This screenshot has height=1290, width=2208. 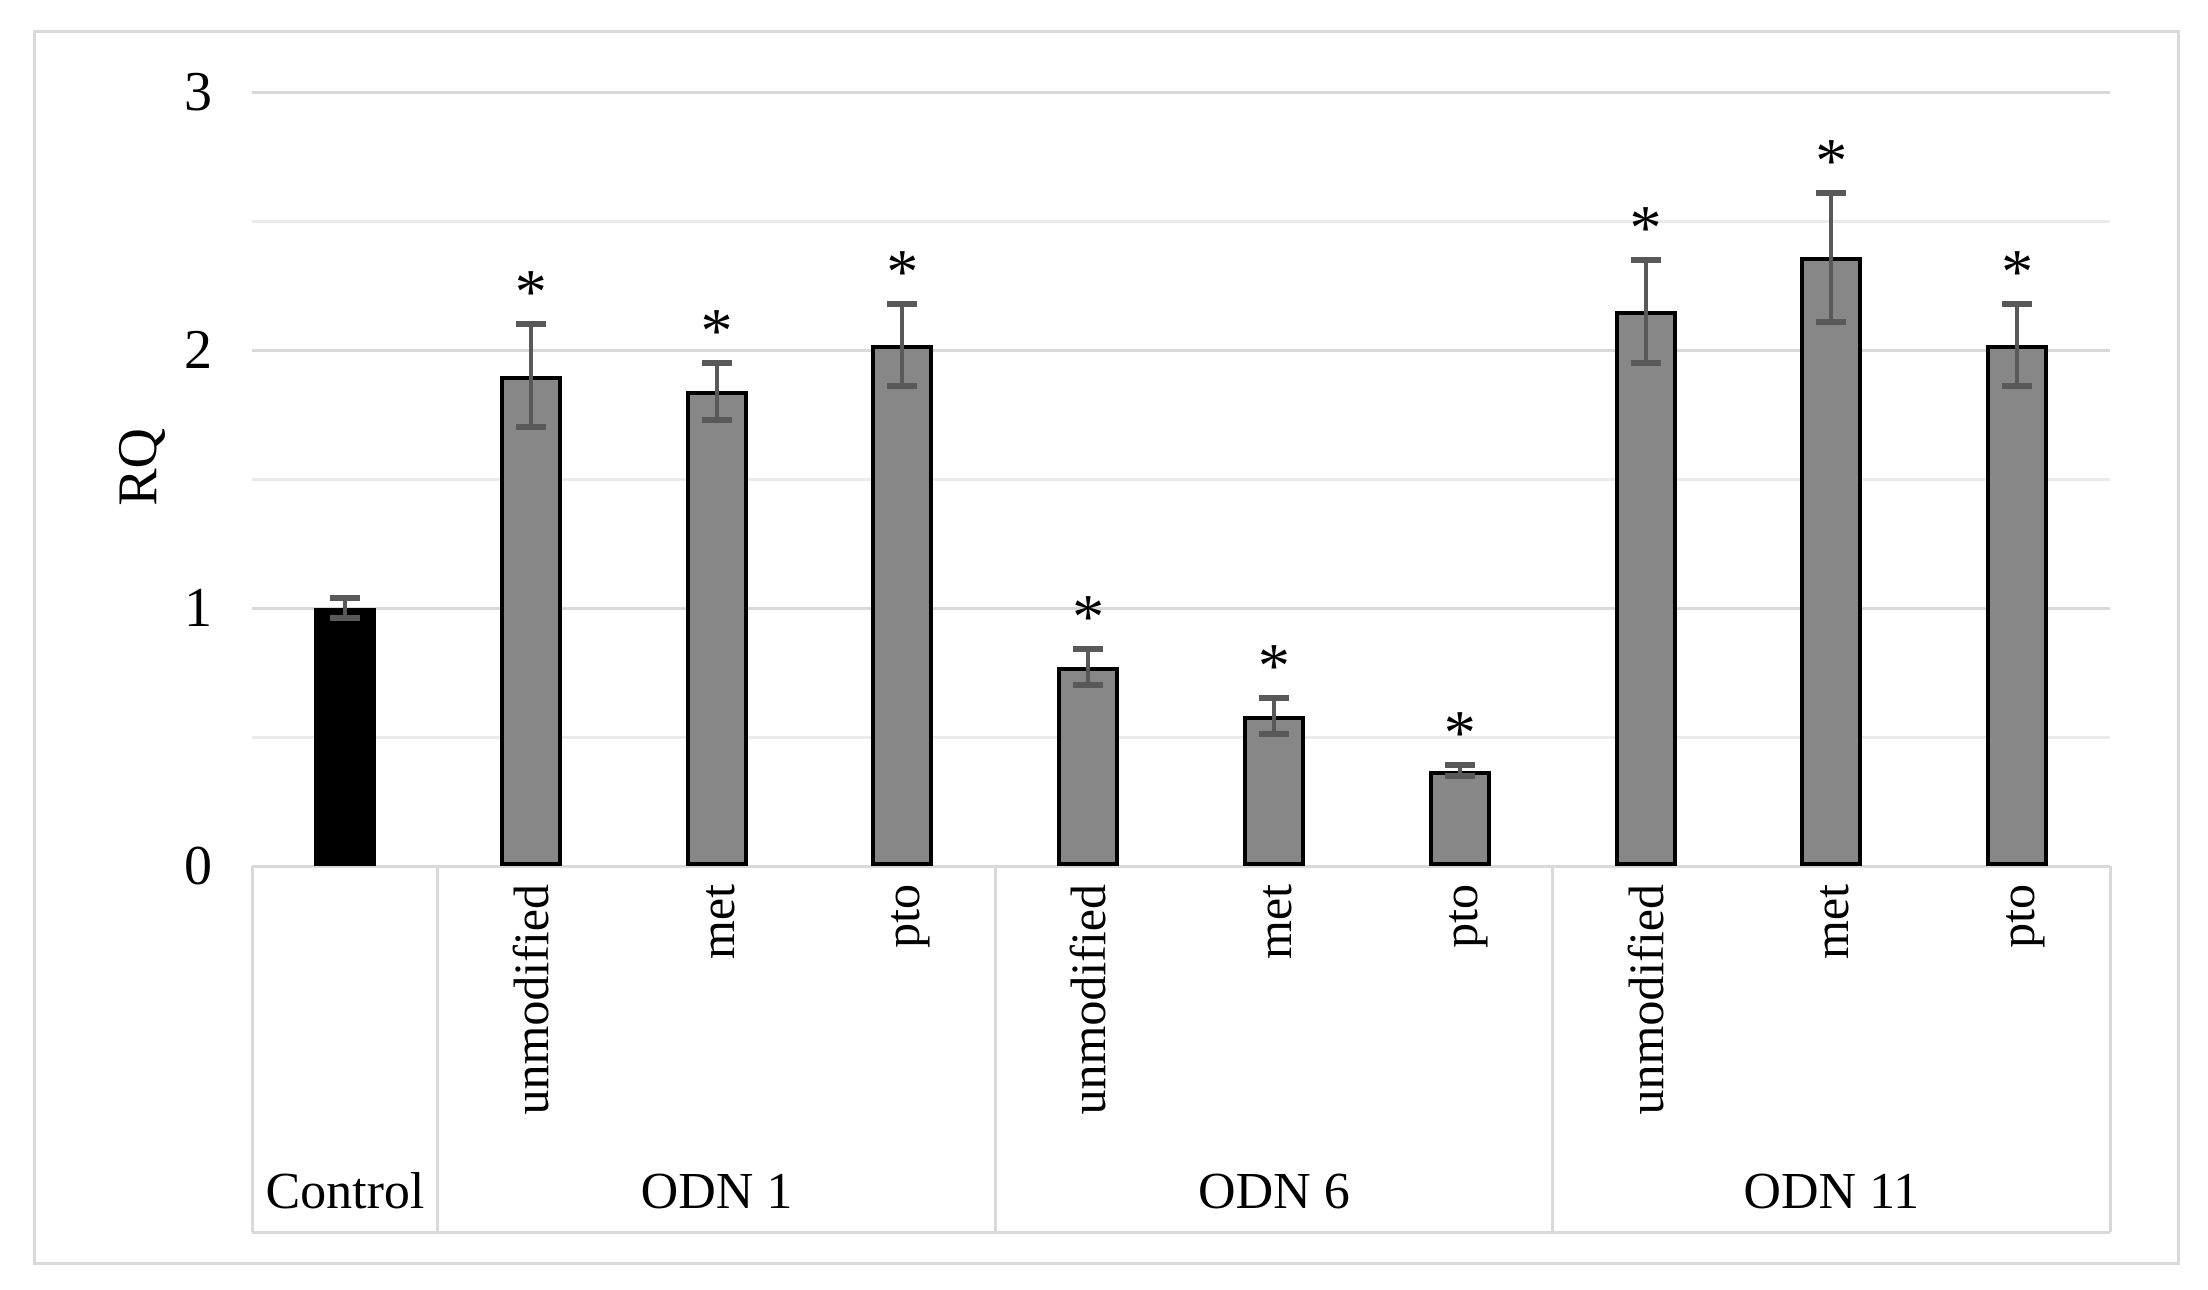 I want to click on group-label: ODN 1, so click(x=716, y=1191).